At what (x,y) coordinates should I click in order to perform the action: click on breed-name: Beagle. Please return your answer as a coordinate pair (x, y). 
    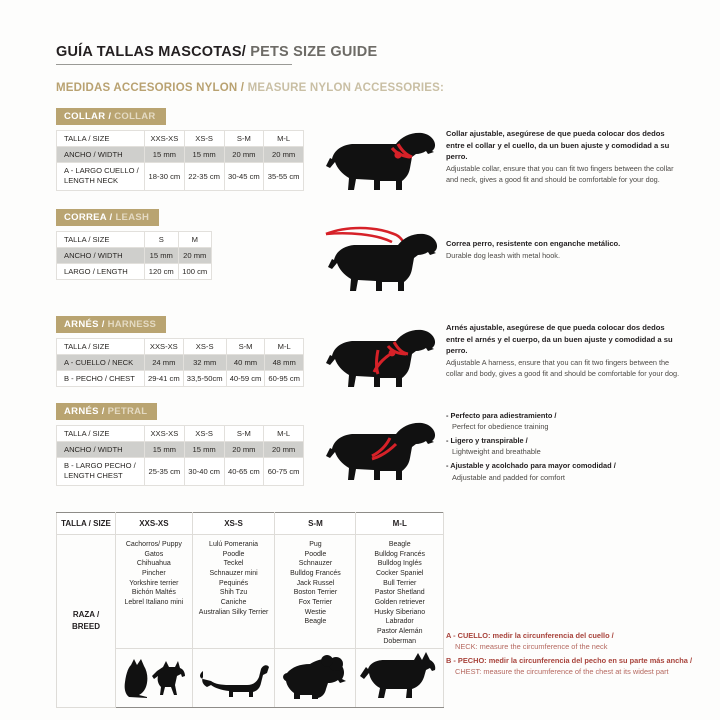
    Looking at the image, I should click on (315, 622).